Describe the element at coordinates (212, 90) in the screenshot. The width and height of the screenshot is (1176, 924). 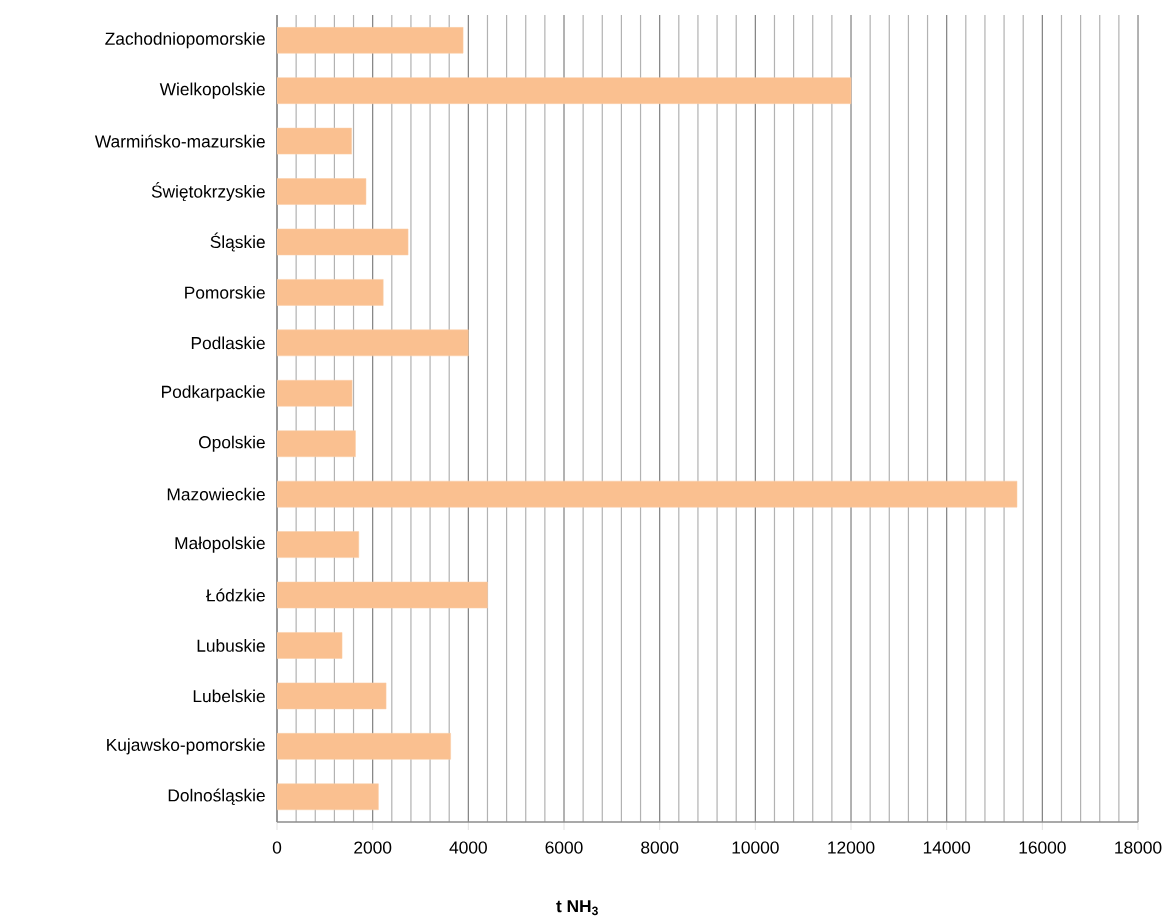
I see `y-tick-label: Wielkopolskie` at that location.